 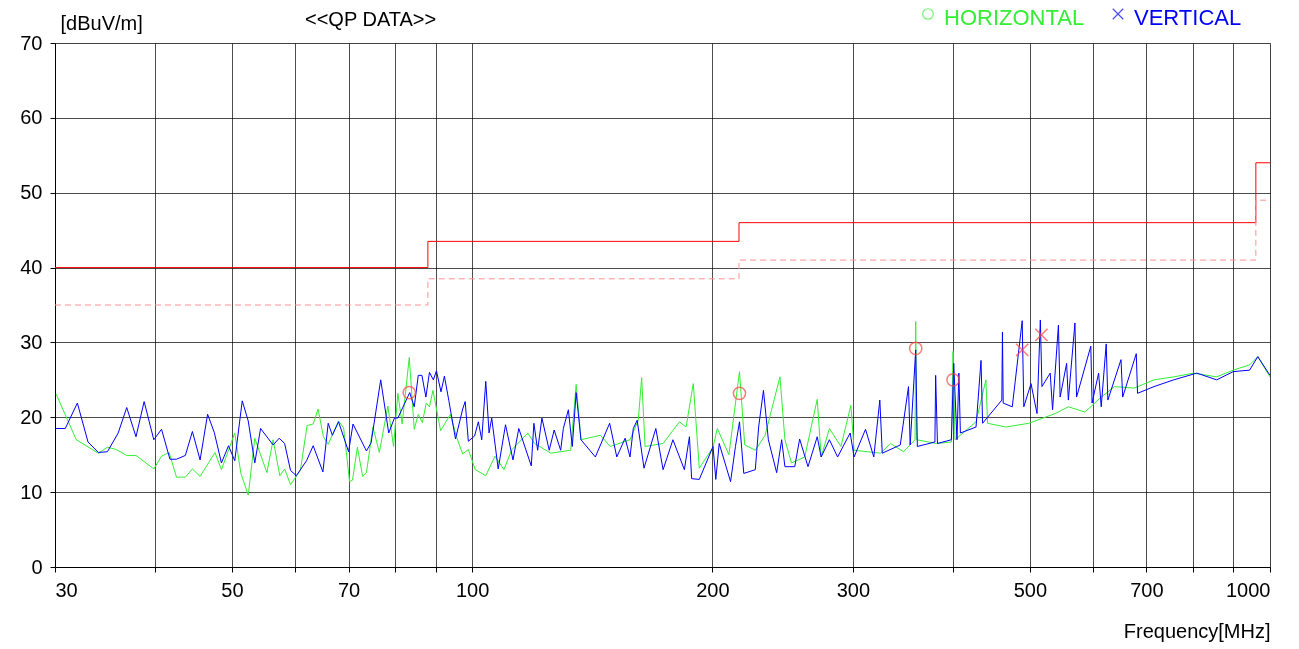 What do you see at coordinates (66, 589) in the screenshot?
I see `x-tick-label: 30` at bounding box center [66, 589].